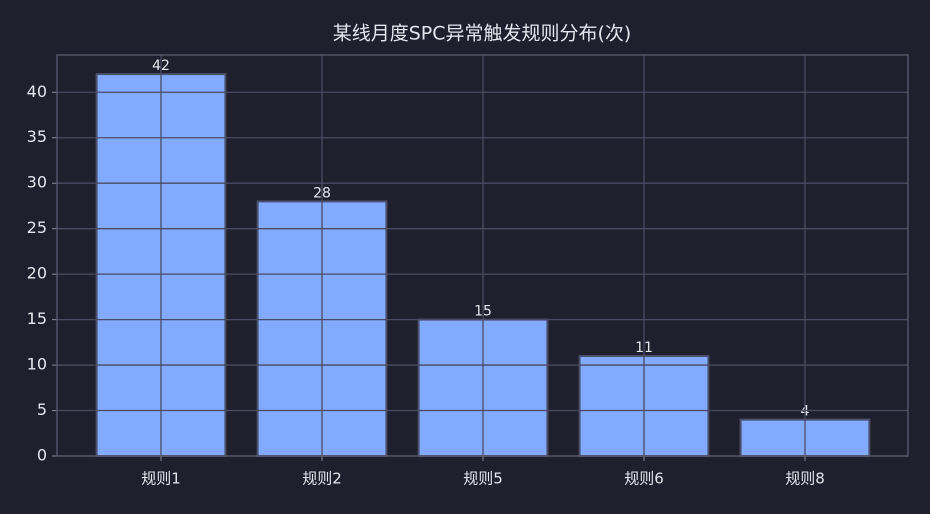 The width and height of the screenshot is (930, 514). What do you see at coordinates (37, 273) in the screenshot?
I see `y-tick-label: 20` at bounding box center [37, 273].